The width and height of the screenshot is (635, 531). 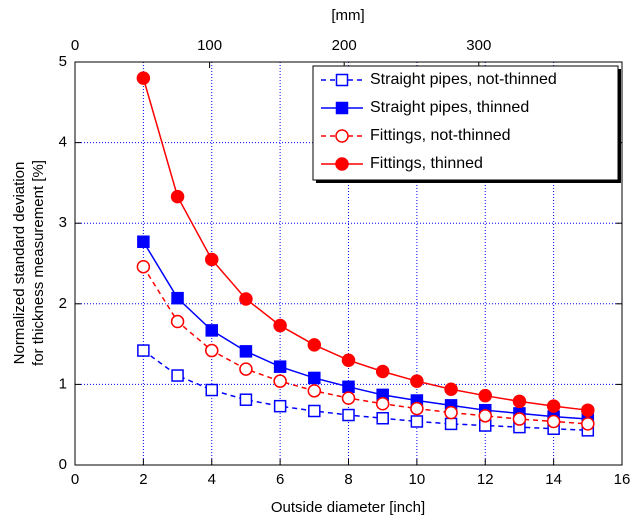 What do you see at coordinates (63, 464) in the screenshot?
I see `y-tick-label: 0` at bounding box center [63, 464].